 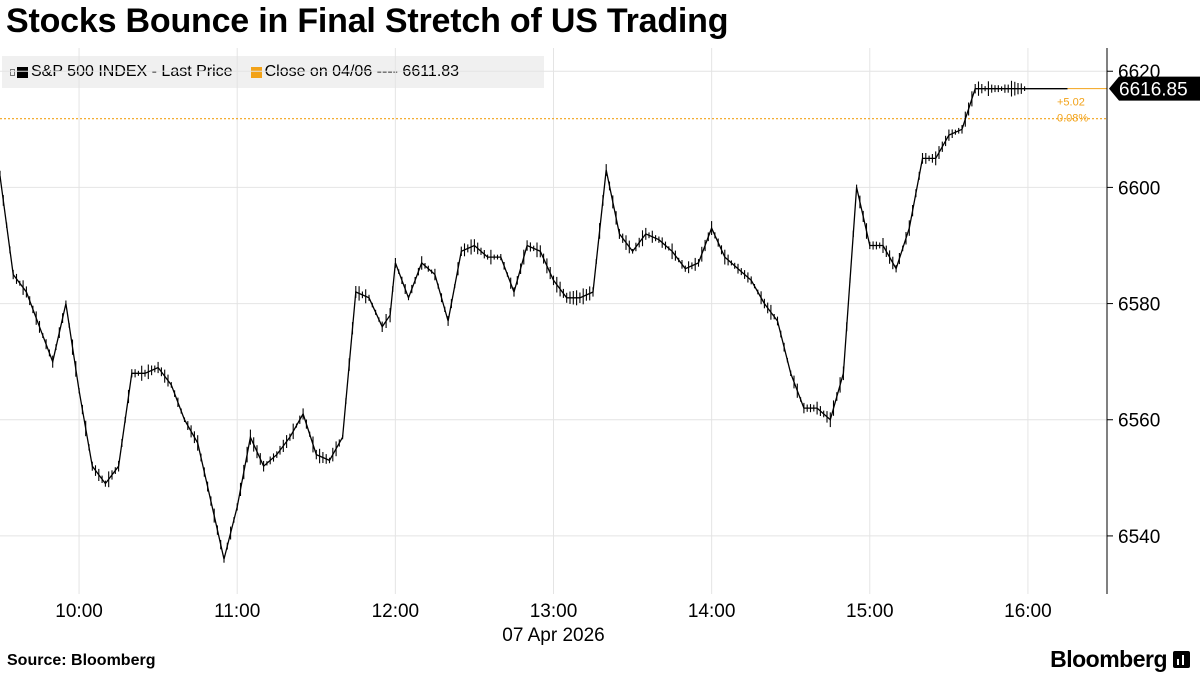 I want to click on bloomberg-icon, so click(x=1181, y=659).